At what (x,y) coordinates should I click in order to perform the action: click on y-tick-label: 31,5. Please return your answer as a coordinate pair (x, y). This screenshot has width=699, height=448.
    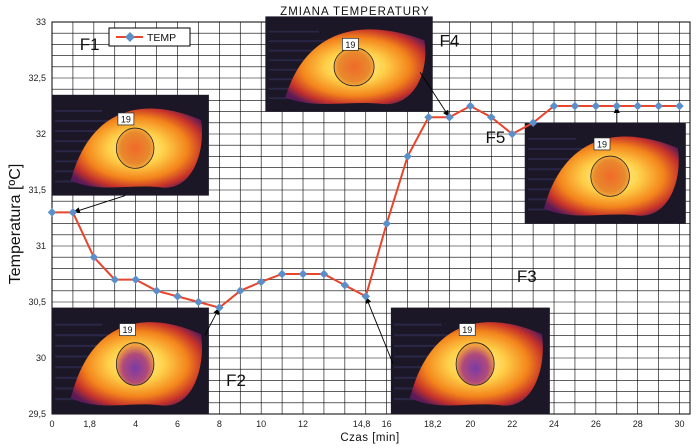
    Looking at the image, I should click on (37, 190).